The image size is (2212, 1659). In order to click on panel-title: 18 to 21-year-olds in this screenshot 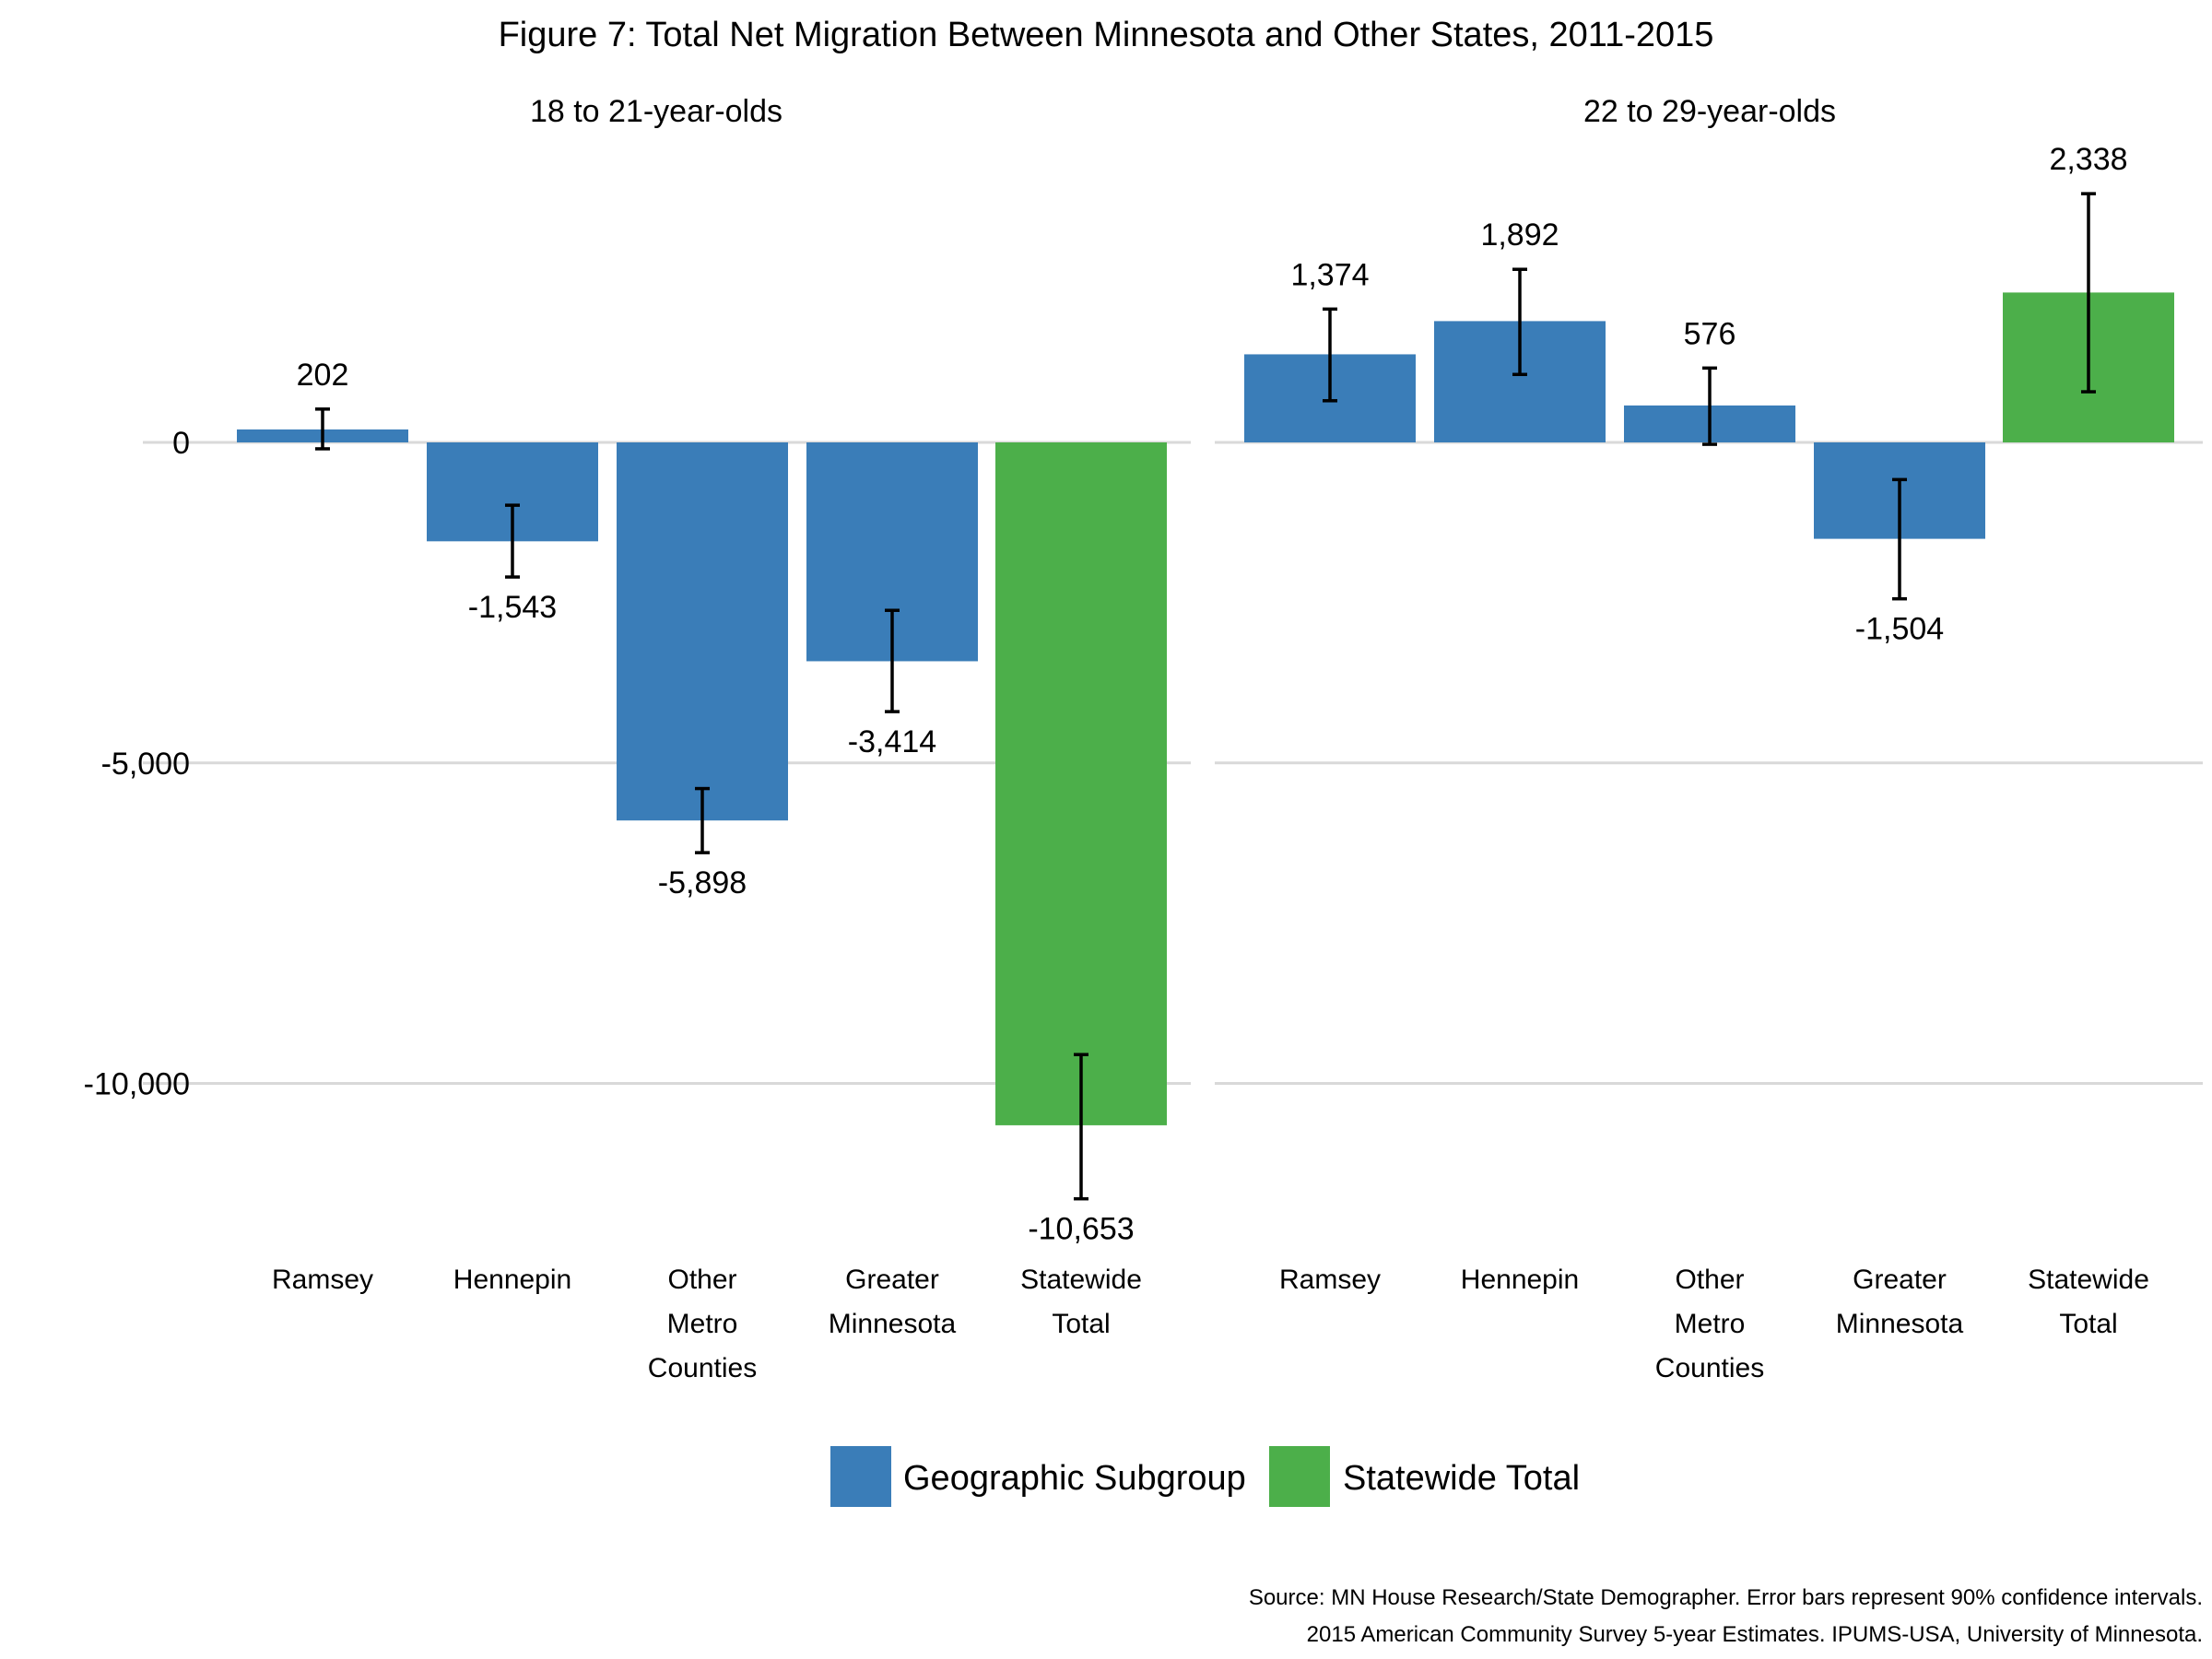, I will do `click(656, 111)`.